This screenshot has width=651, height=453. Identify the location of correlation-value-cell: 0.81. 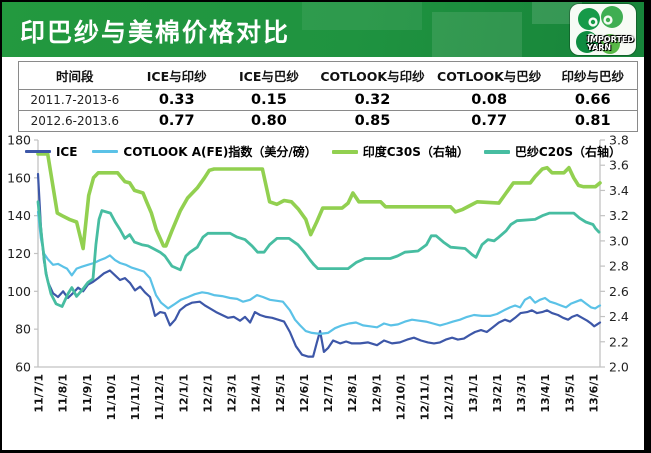
(593, 121).